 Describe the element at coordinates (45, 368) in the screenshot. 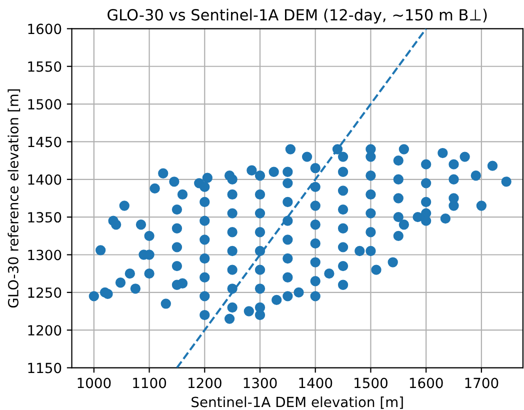

I see `y-tick-label: 1150` at that location.